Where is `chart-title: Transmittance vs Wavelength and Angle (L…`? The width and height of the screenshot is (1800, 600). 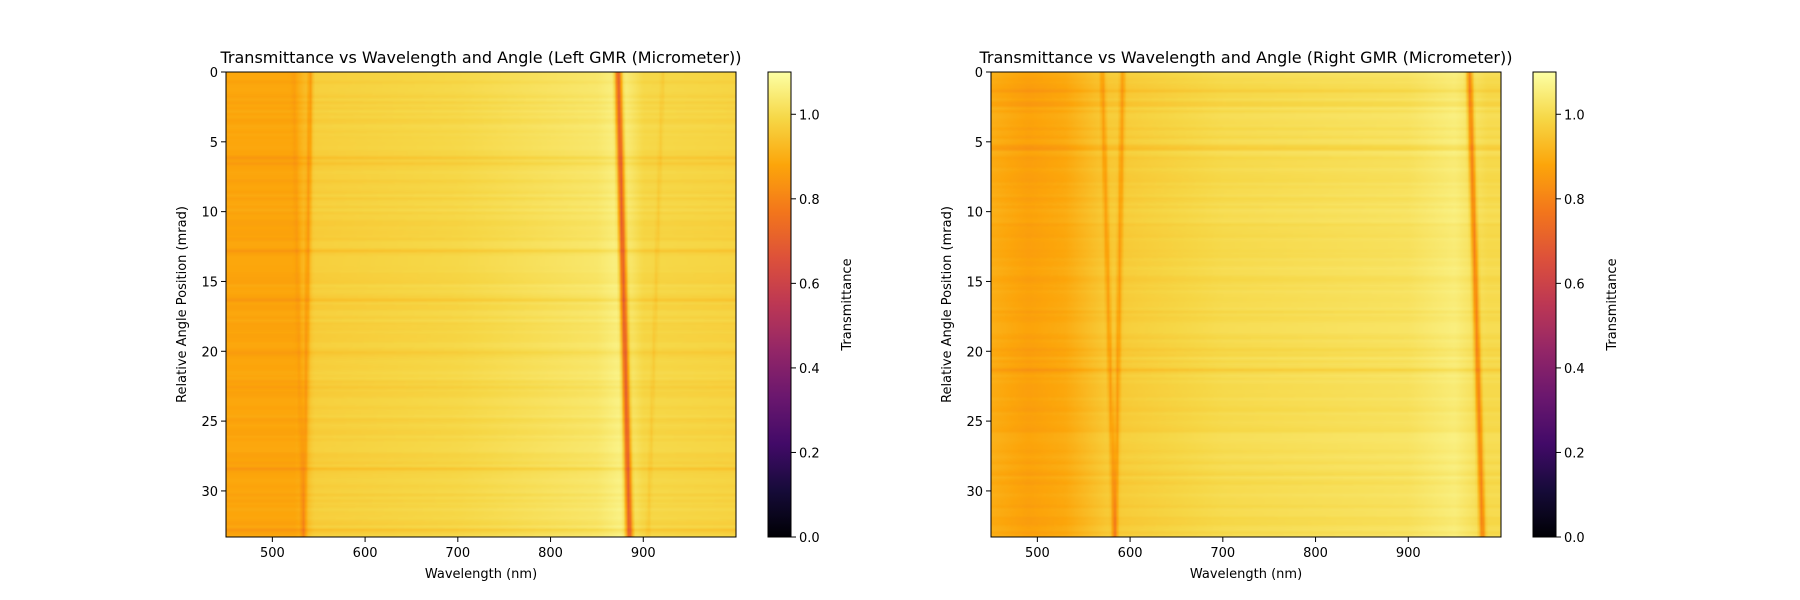
chart-title: Transmittance vs Wavelength and Angle (L… is located at coordinates (481, 57).